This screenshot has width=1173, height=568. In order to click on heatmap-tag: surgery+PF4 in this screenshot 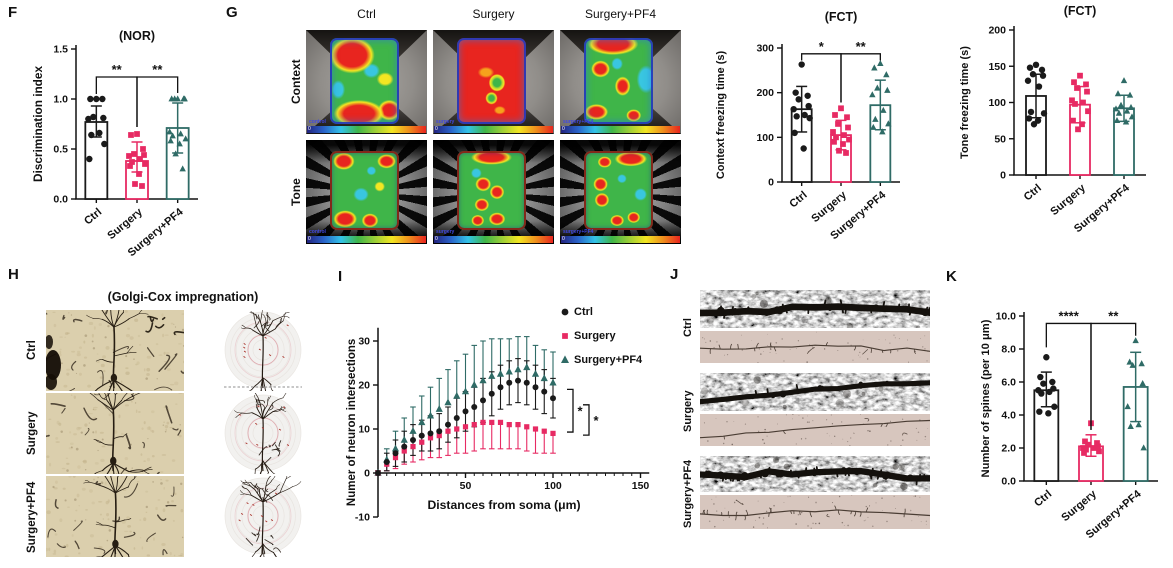, I will do `click(578, 232)`.